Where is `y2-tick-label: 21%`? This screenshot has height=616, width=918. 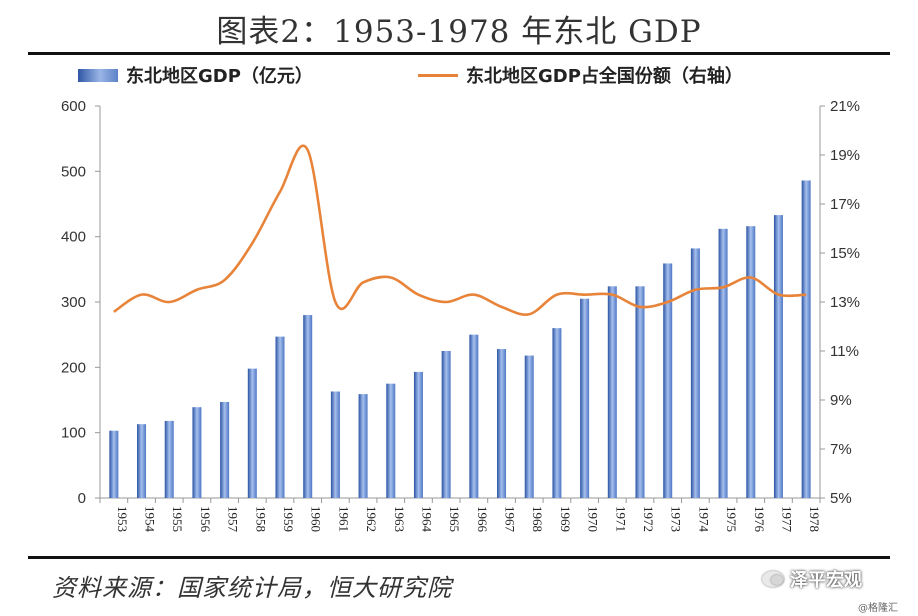
y2-tick-label: 21% is located at coordinates (845, 106).